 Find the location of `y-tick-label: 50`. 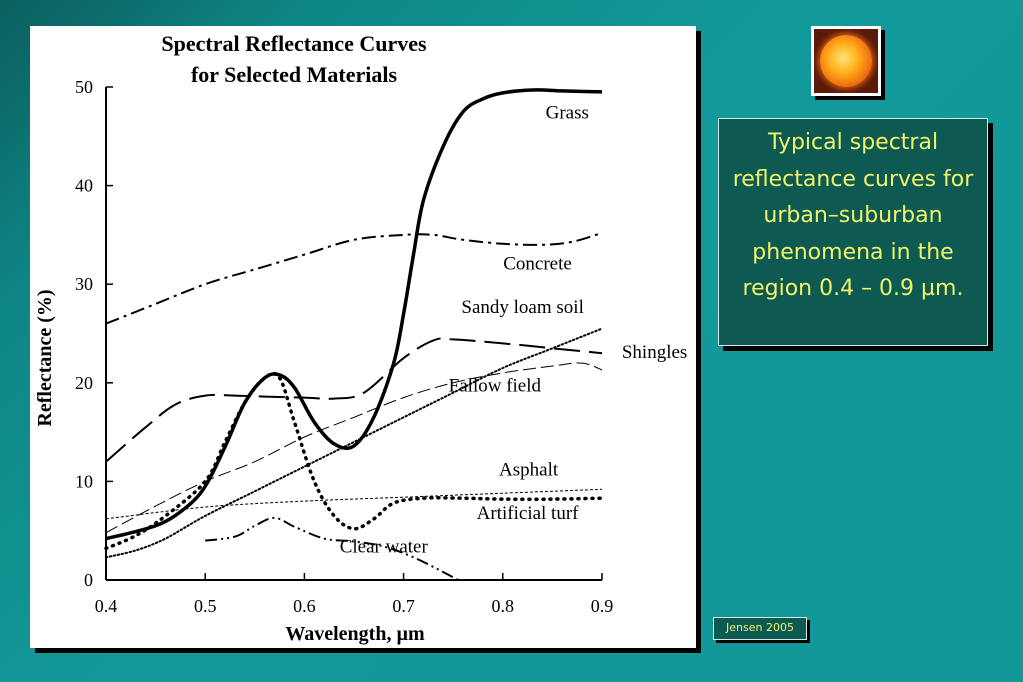

y-tick-label: 50 is located at coordinates (84, 87).